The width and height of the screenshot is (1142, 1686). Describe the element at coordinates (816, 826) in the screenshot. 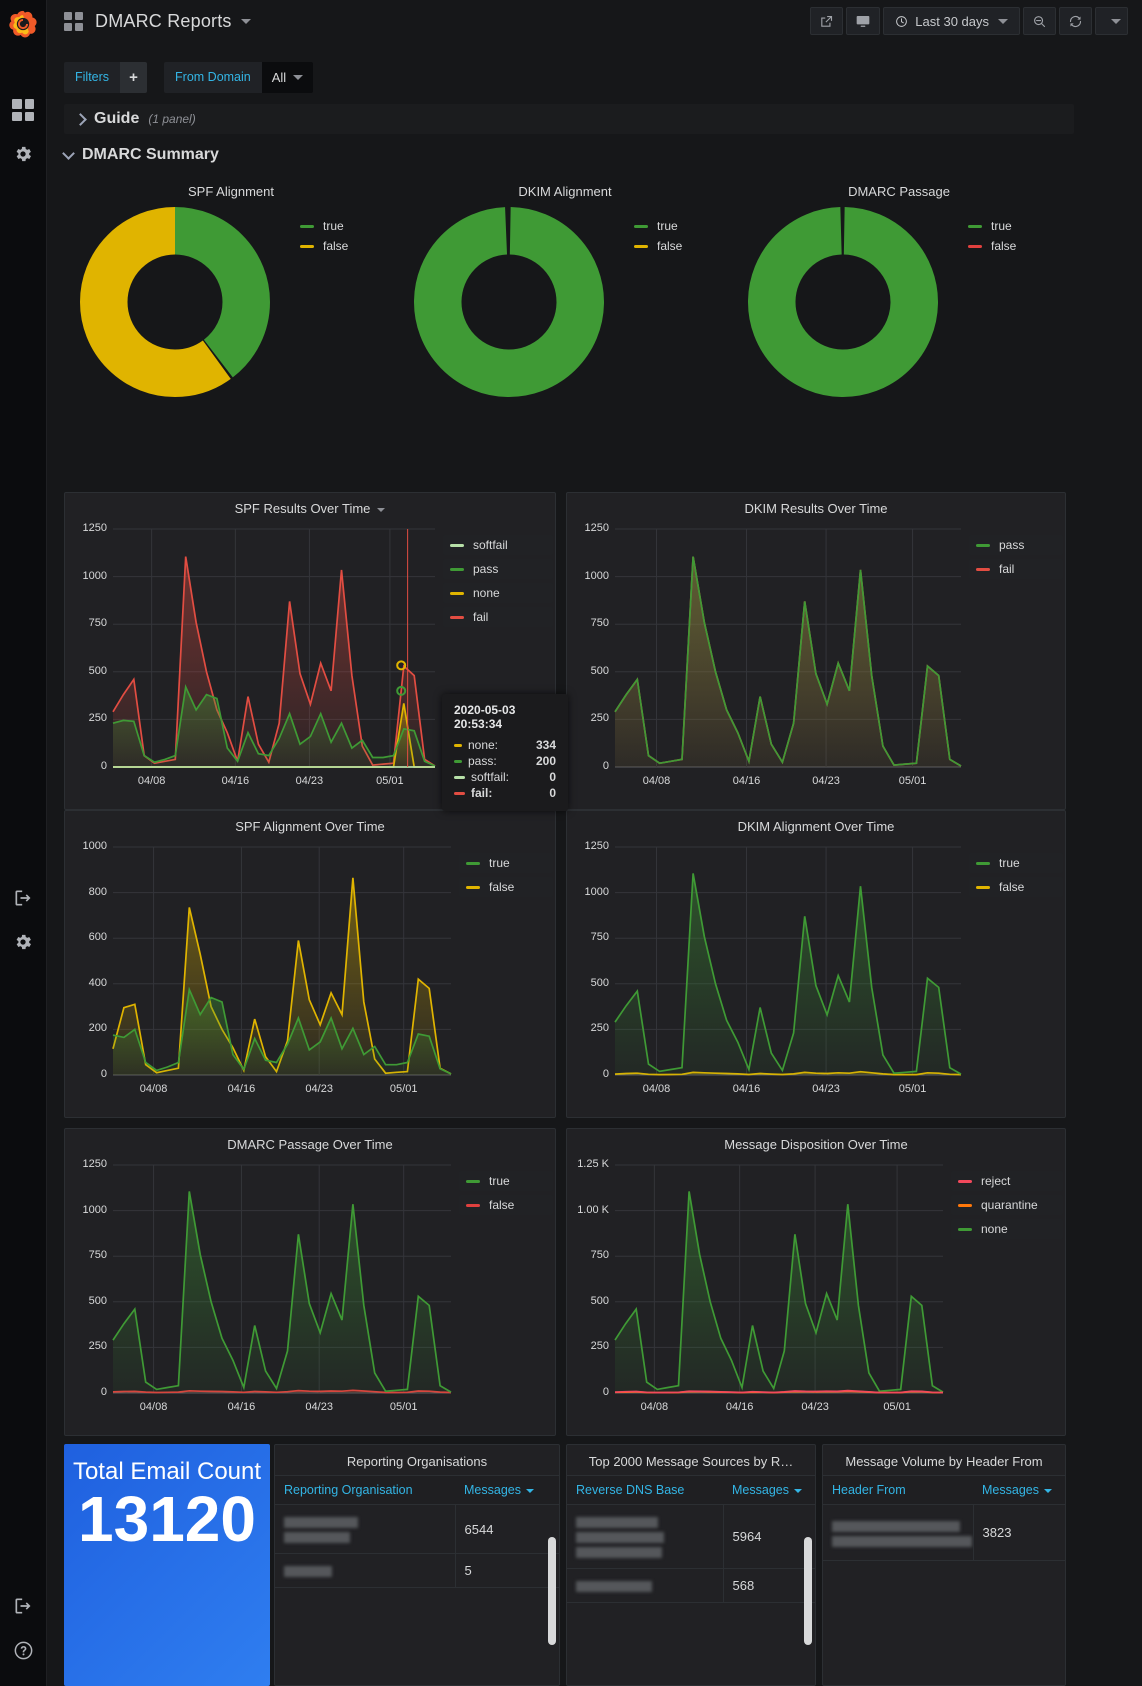

I see `panel-title: DKIM Alignment Over Time` at that location.